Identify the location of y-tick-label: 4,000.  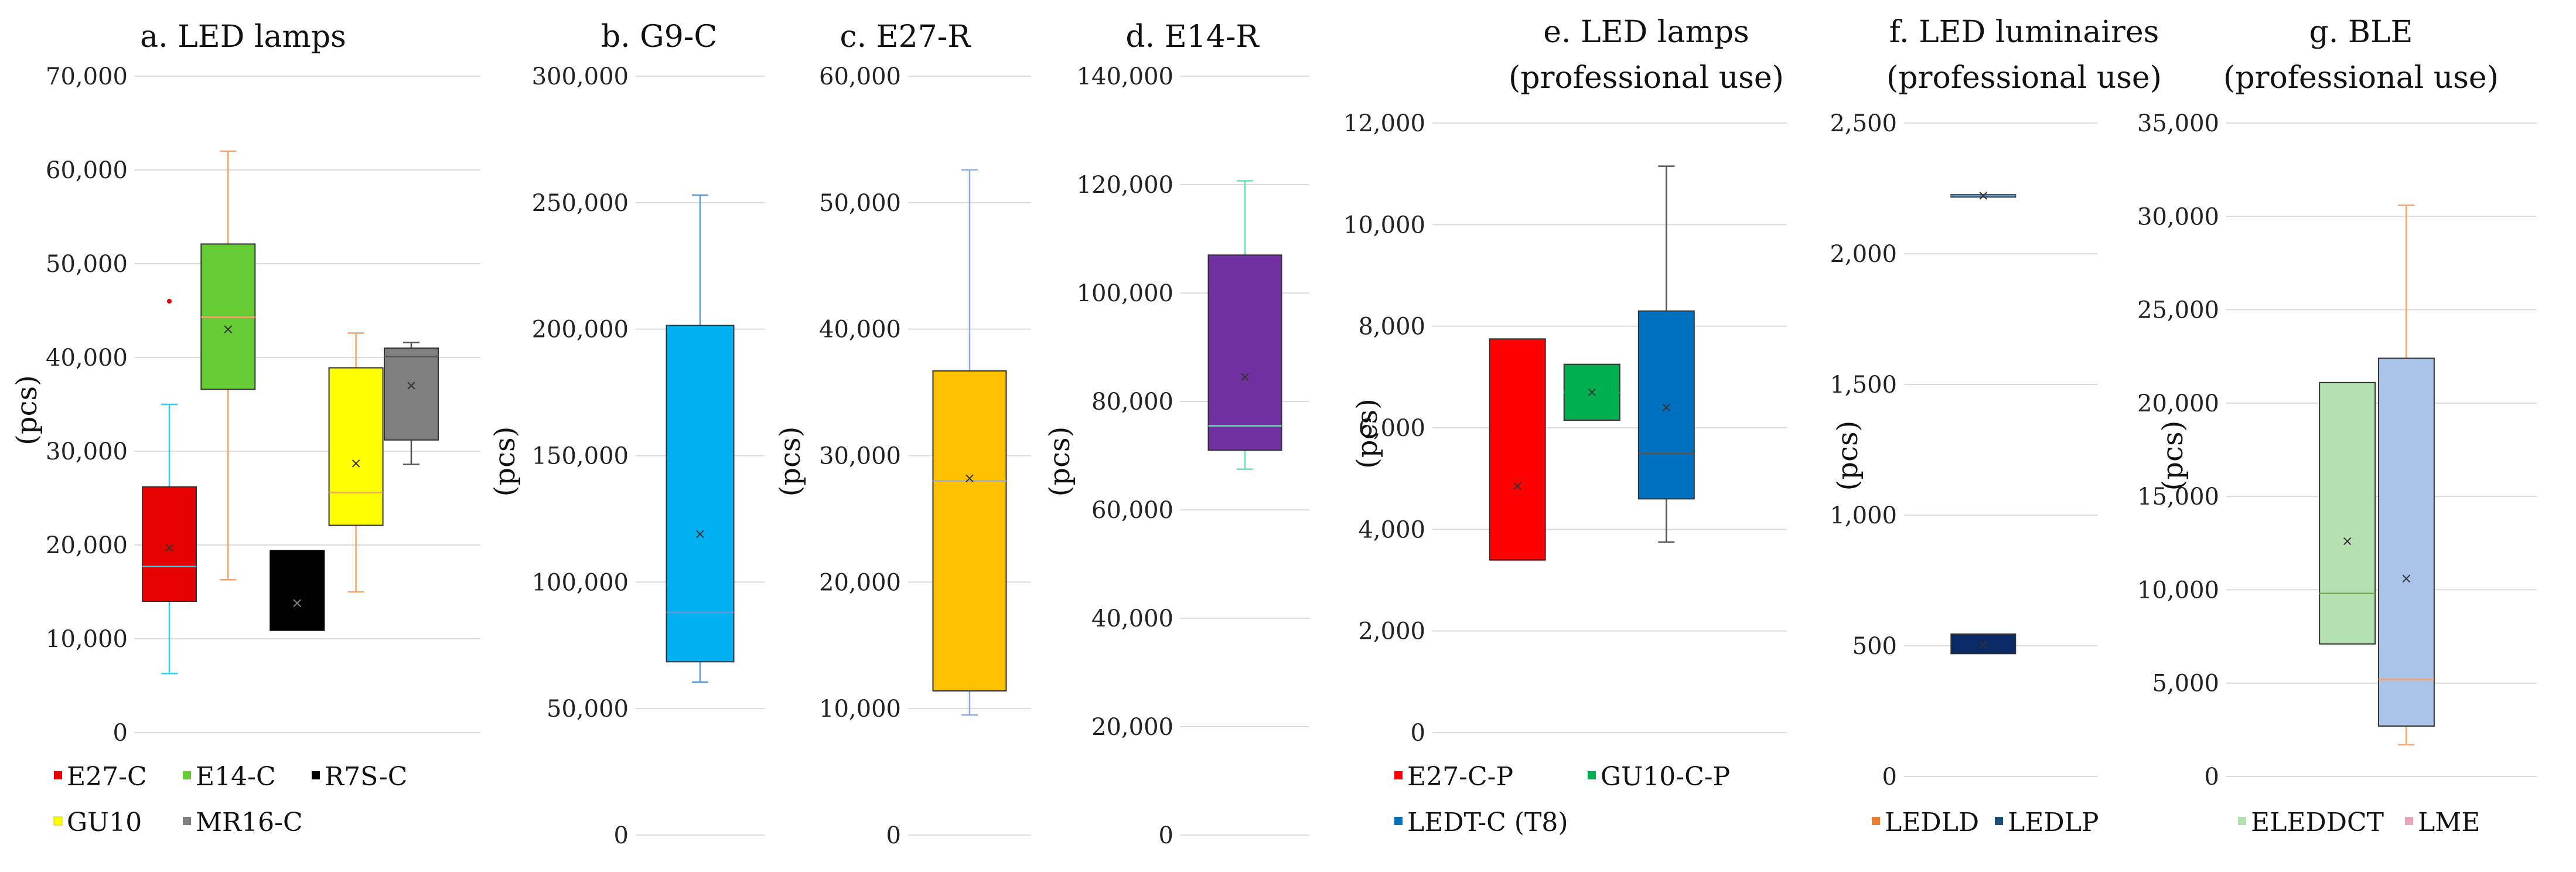
(1391, 529).